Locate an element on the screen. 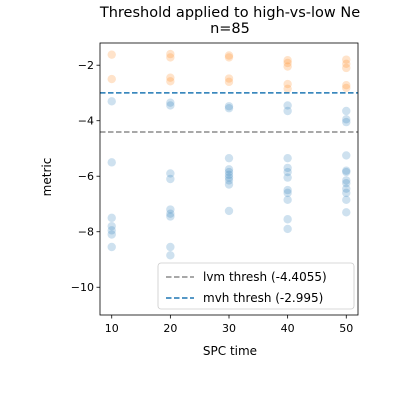 The image size is (400, 404). legend-box is located at coordinates (256, 286).